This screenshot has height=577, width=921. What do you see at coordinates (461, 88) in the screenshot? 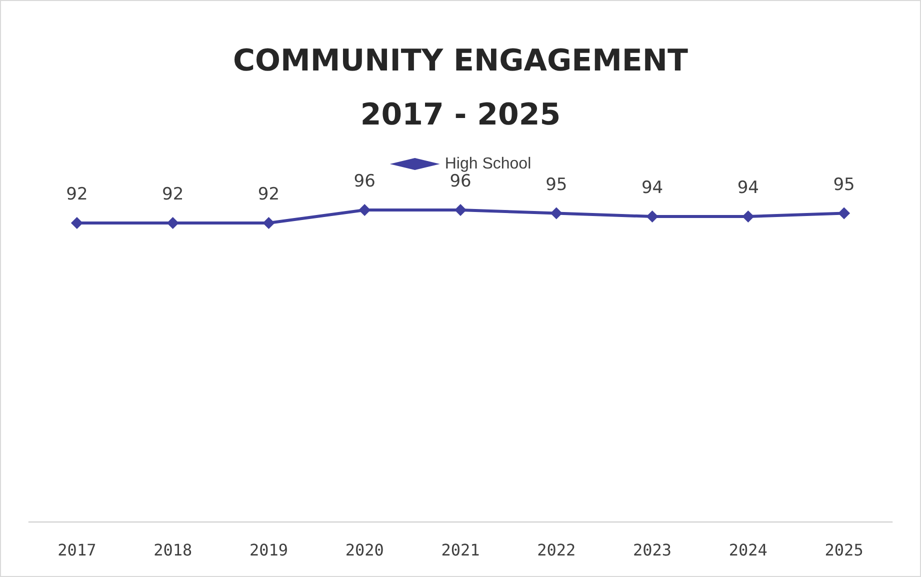
I see `chart-title: COMMUNITY ENGAGEMENT 2017 - 2025` at bounding box center [461, 88].